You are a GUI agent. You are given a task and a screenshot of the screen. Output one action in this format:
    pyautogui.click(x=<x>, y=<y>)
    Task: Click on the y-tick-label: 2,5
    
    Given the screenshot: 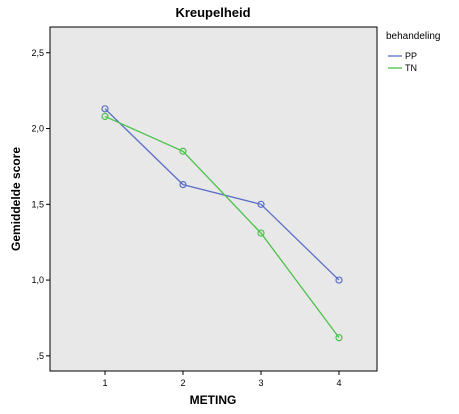 What is the action you would take?
    pyautogui.click(x=37, y=53)
    